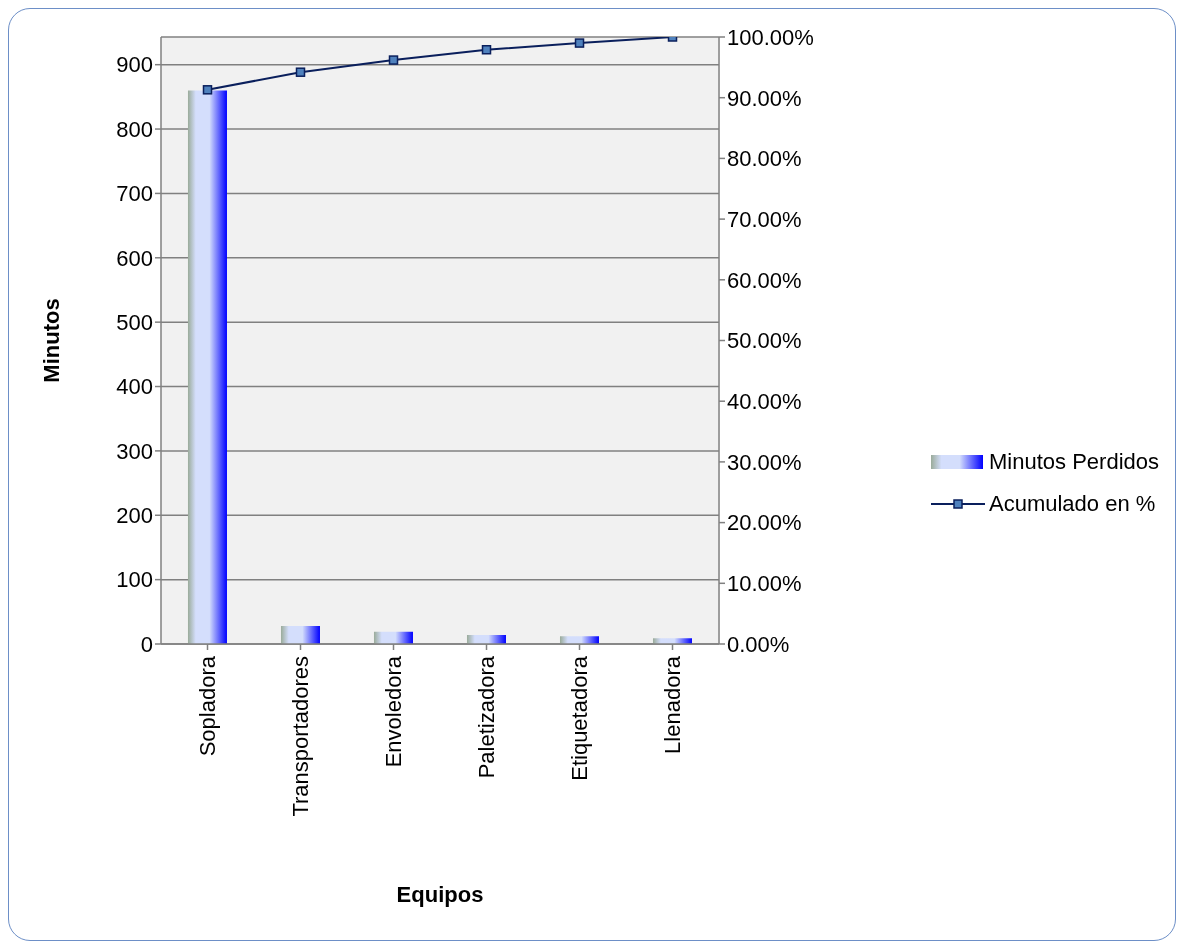 This screenshot has width=1184, height=949. Describe the element at coordinates (440, 894) in the screenshot. I see `x-axis-title: Equipos` at that location.